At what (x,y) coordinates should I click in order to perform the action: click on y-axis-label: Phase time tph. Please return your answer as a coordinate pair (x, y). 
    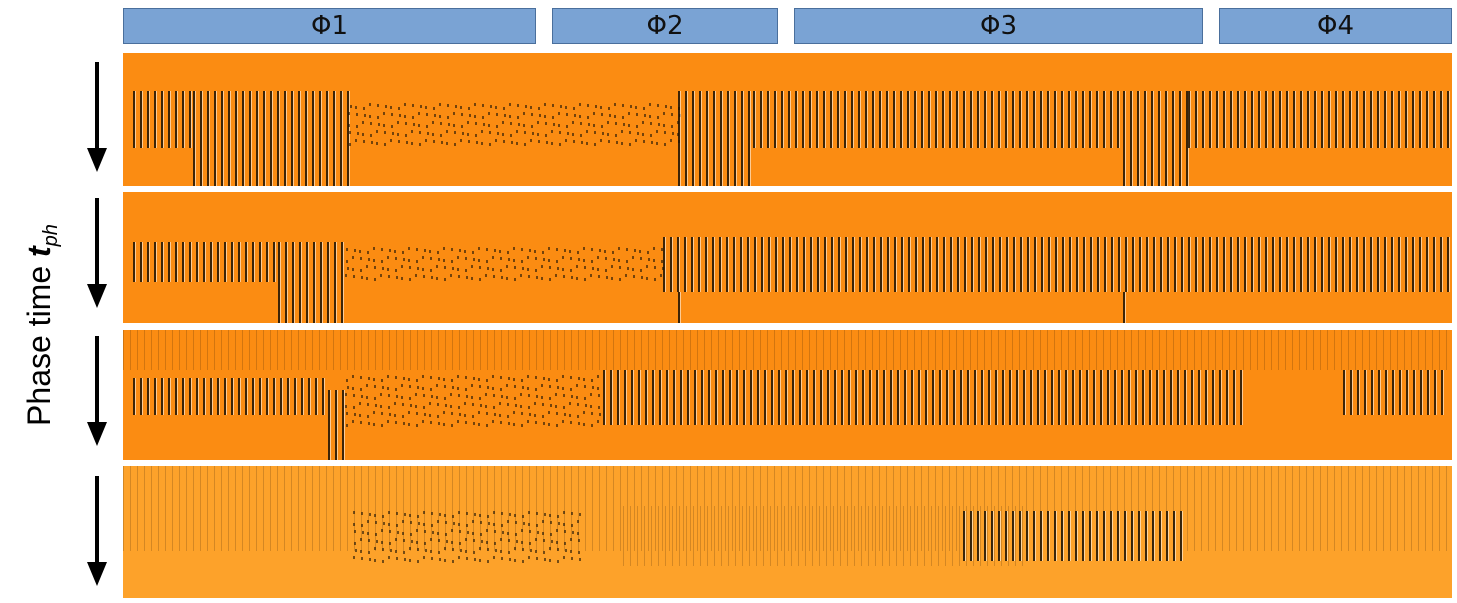
    Looking at the image, I should click on (42, 325).